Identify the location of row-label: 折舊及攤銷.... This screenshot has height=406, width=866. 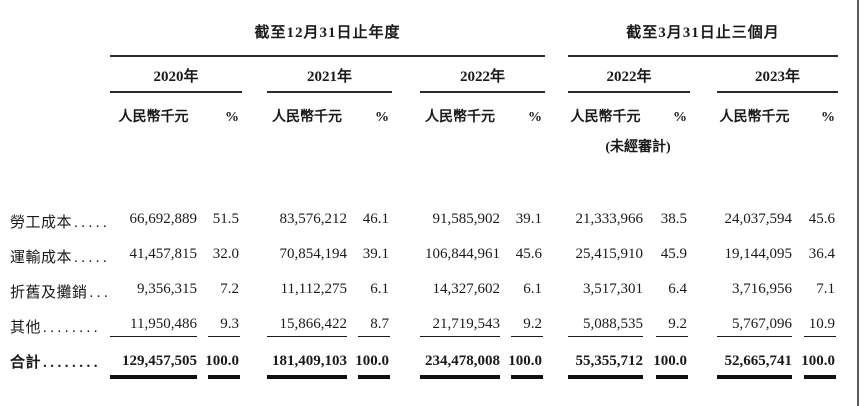
(60, 292).